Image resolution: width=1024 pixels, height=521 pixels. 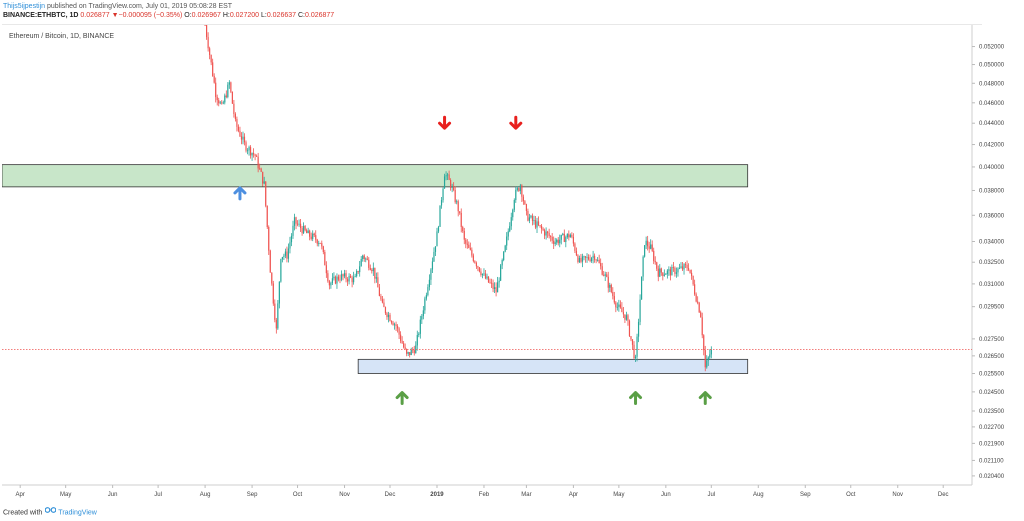 I want to click on x-tick-label: Jun, so click(x=113, y=495).